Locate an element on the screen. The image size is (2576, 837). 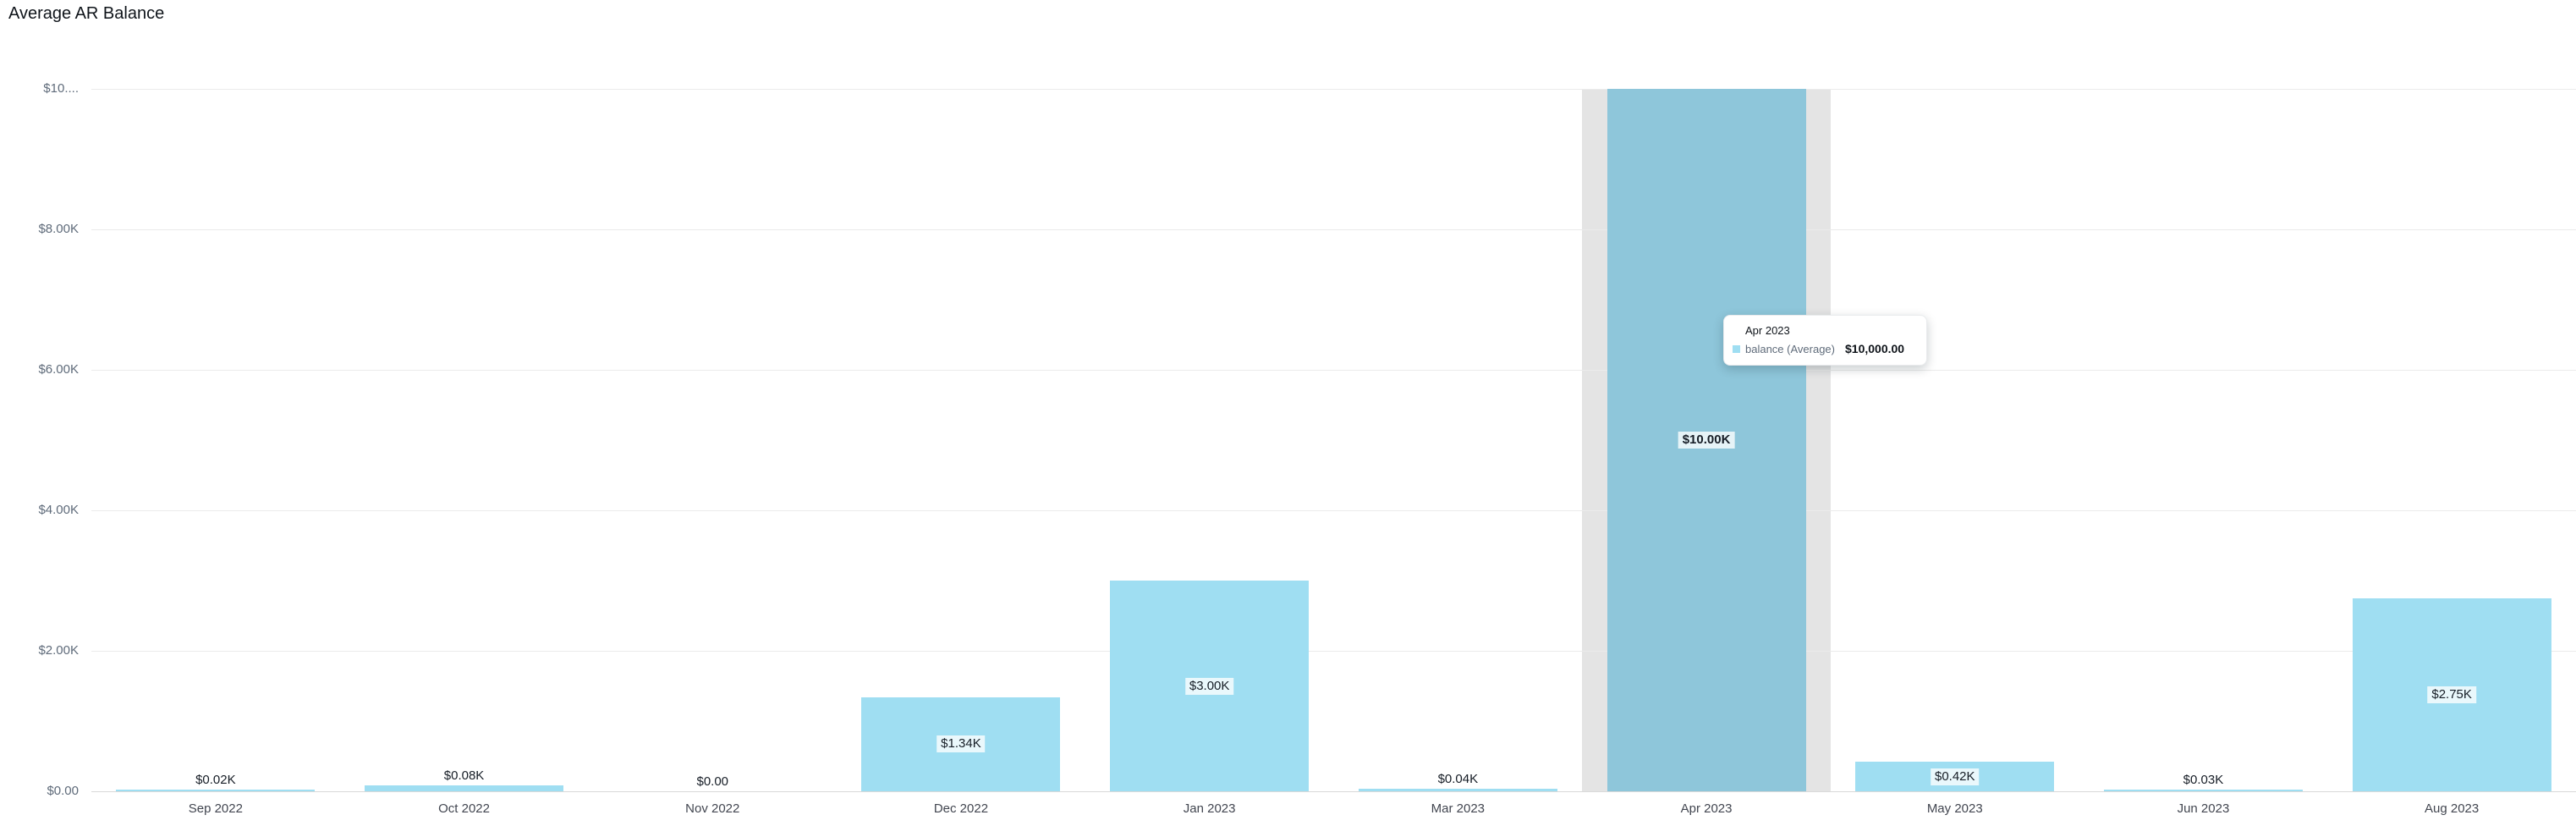
bar-oct-2022 is located at coordinates (464, 788).